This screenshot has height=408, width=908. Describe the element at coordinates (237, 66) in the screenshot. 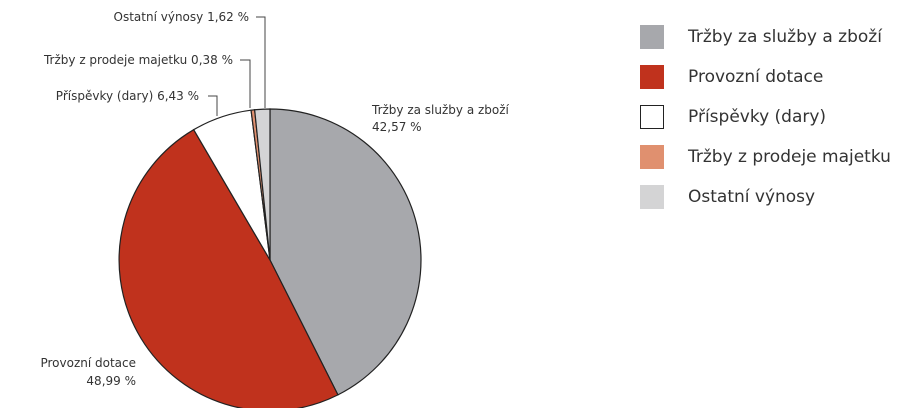

I see `leader-lines` at that location.